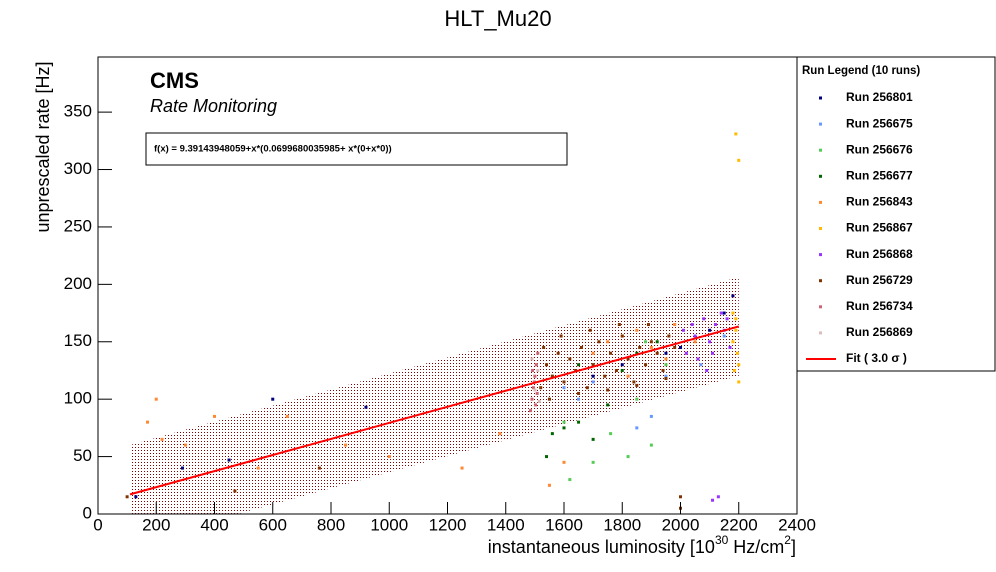 The image size is (996, 572). I want to click on x-tick-label: 400, so click(214, 524).